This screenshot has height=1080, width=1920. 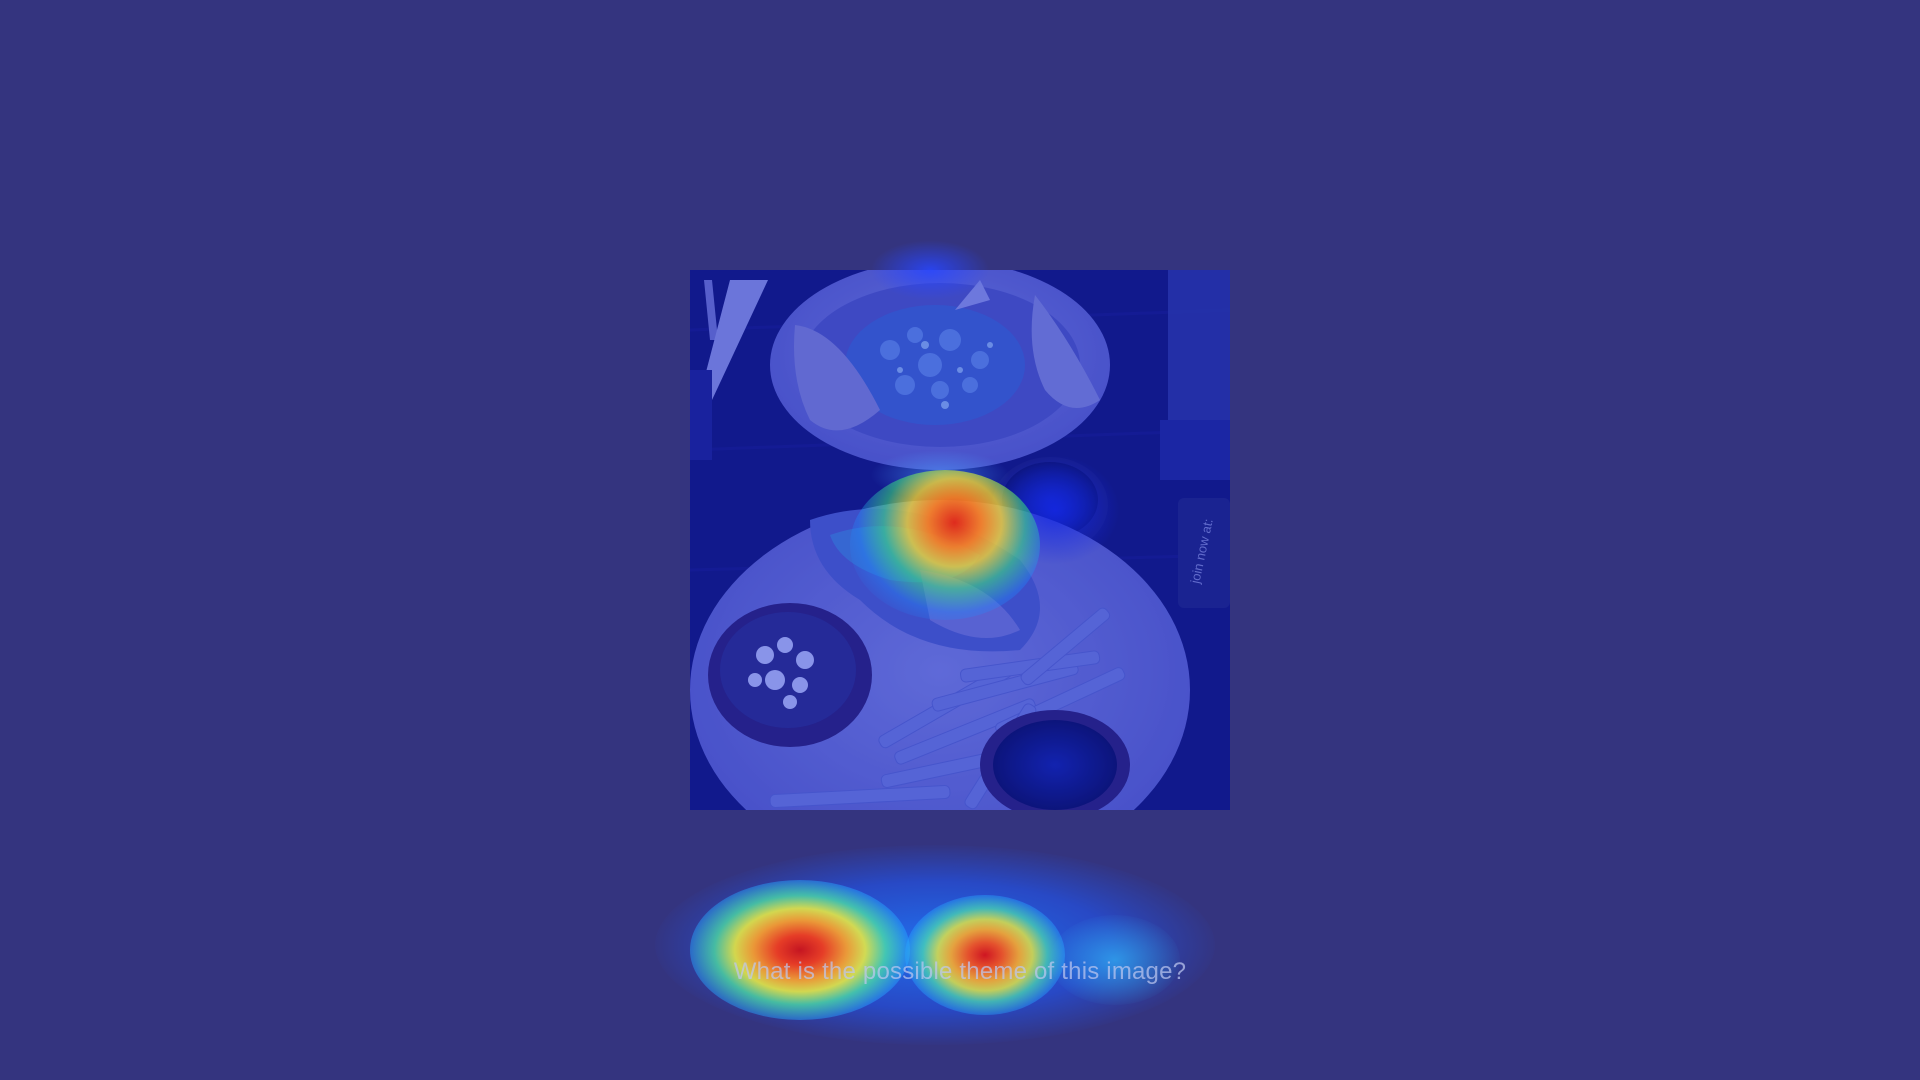 What do you see at coordinates (729, 370) in the screenshot?
I see `cutlery` at bounding box center [729, 370].